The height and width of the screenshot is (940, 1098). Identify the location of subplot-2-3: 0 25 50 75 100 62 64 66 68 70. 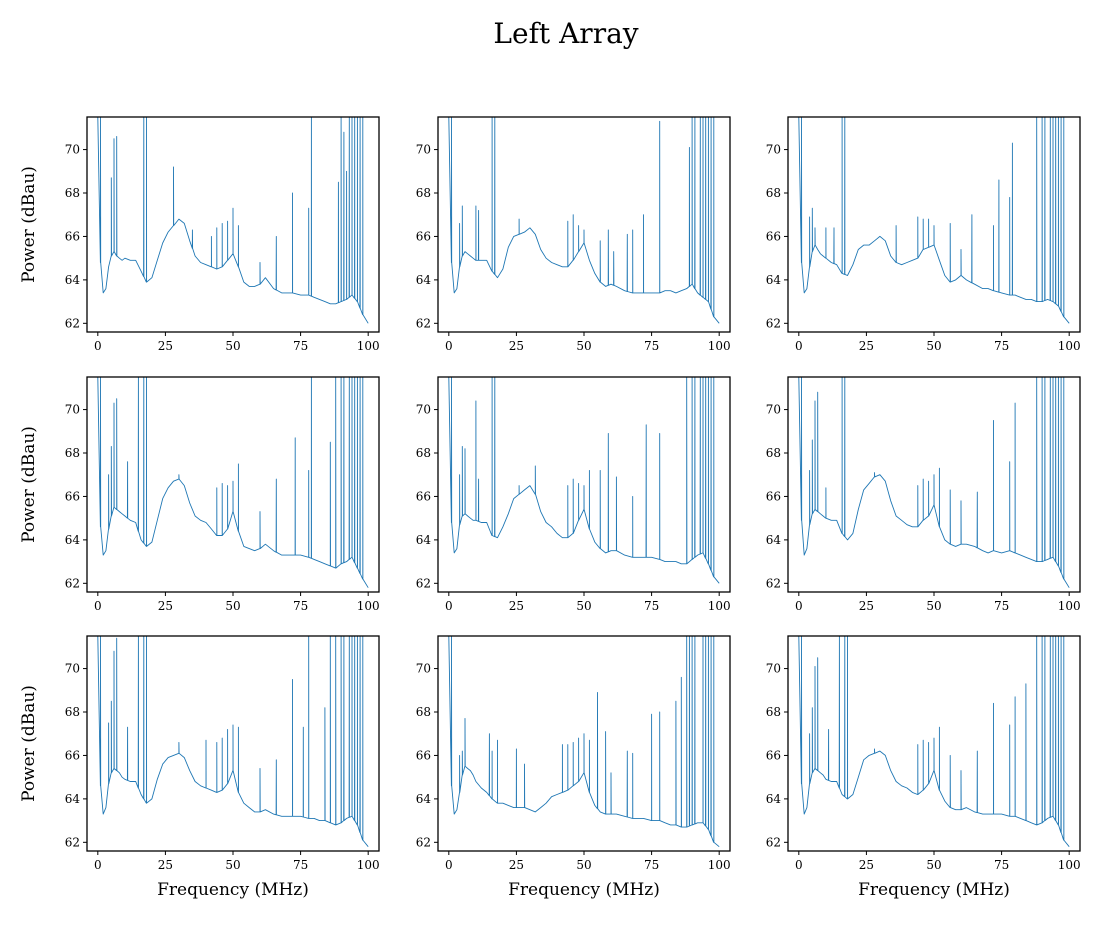
(923, 494).